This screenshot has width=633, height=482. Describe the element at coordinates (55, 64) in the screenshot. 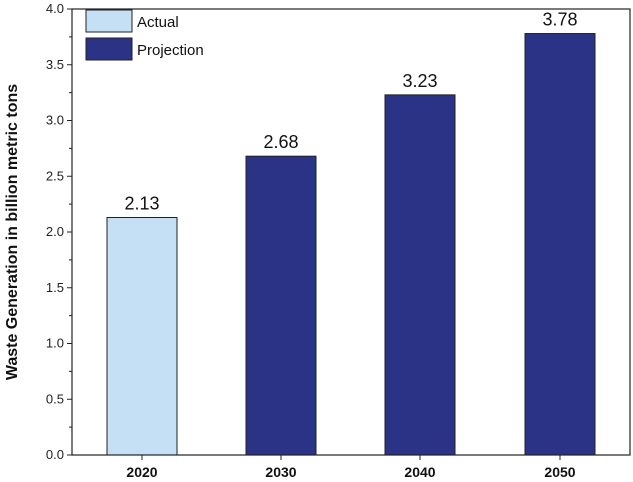

I see `y-tick-label: 3.5` at that location.